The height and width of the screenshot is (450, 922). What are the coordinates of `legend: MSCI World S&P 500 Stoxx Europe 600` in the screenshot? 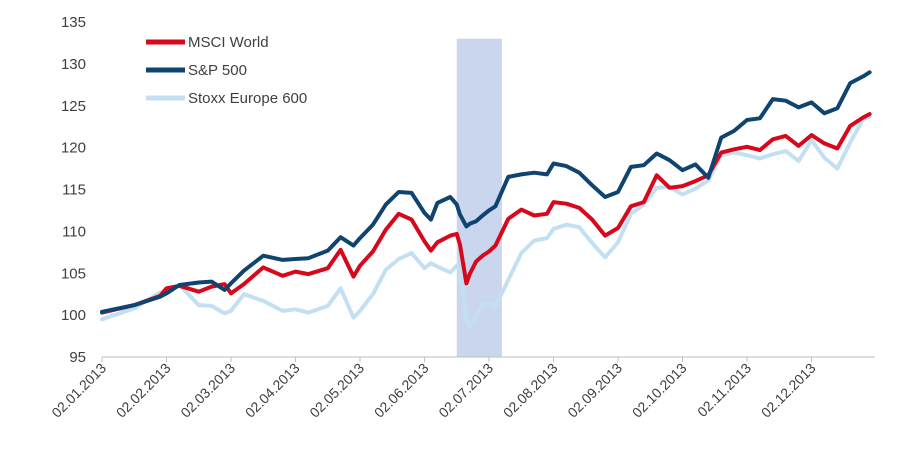 It's located at (226, 70).